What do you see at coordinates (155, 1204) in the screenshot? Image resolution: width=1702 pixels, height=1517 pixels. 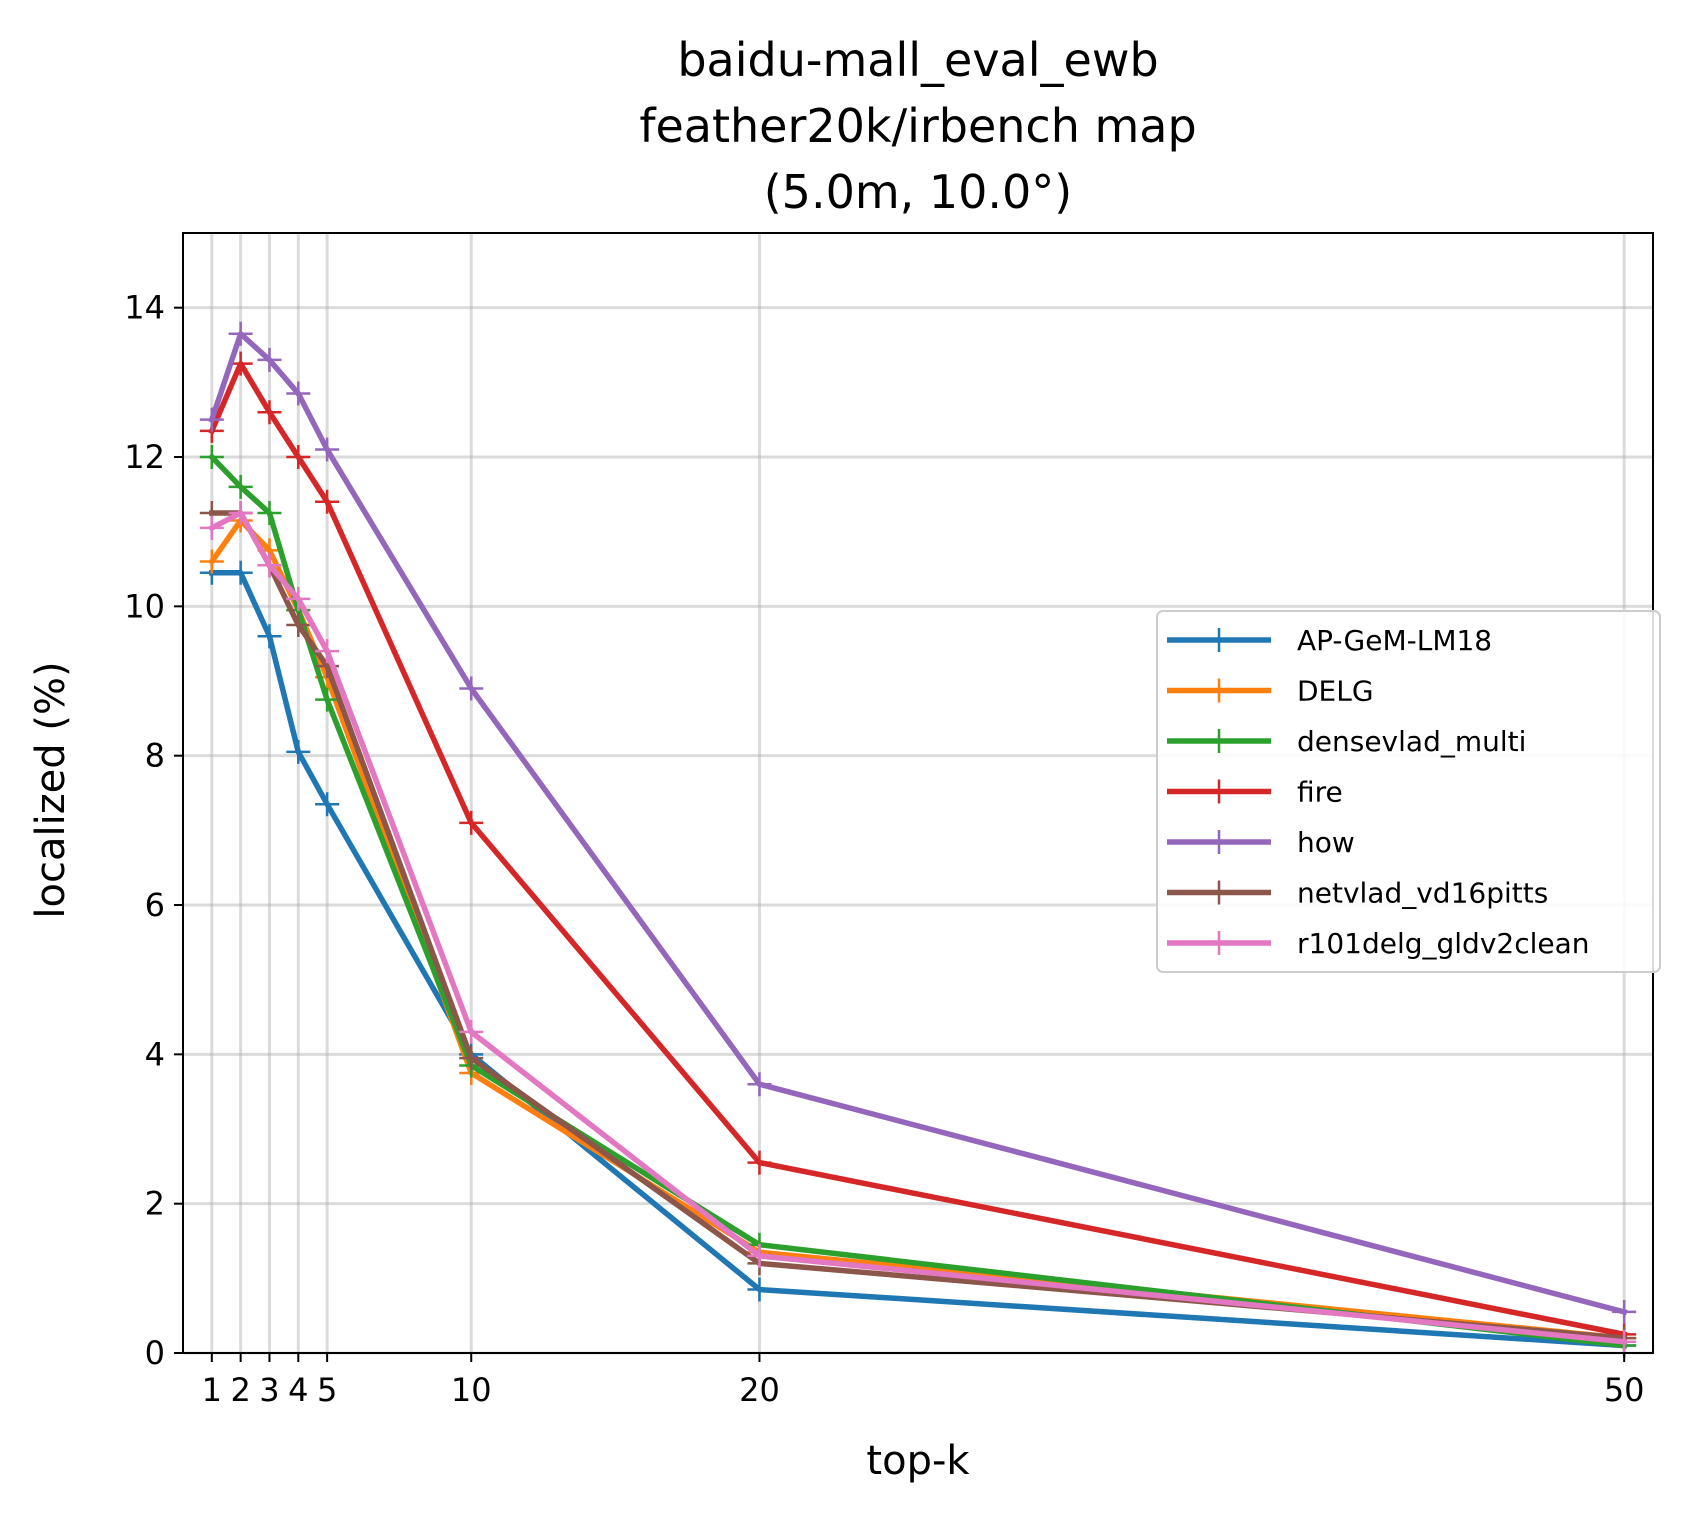 I see `y-tick-label: 2` at bounding box center [155, 1204].